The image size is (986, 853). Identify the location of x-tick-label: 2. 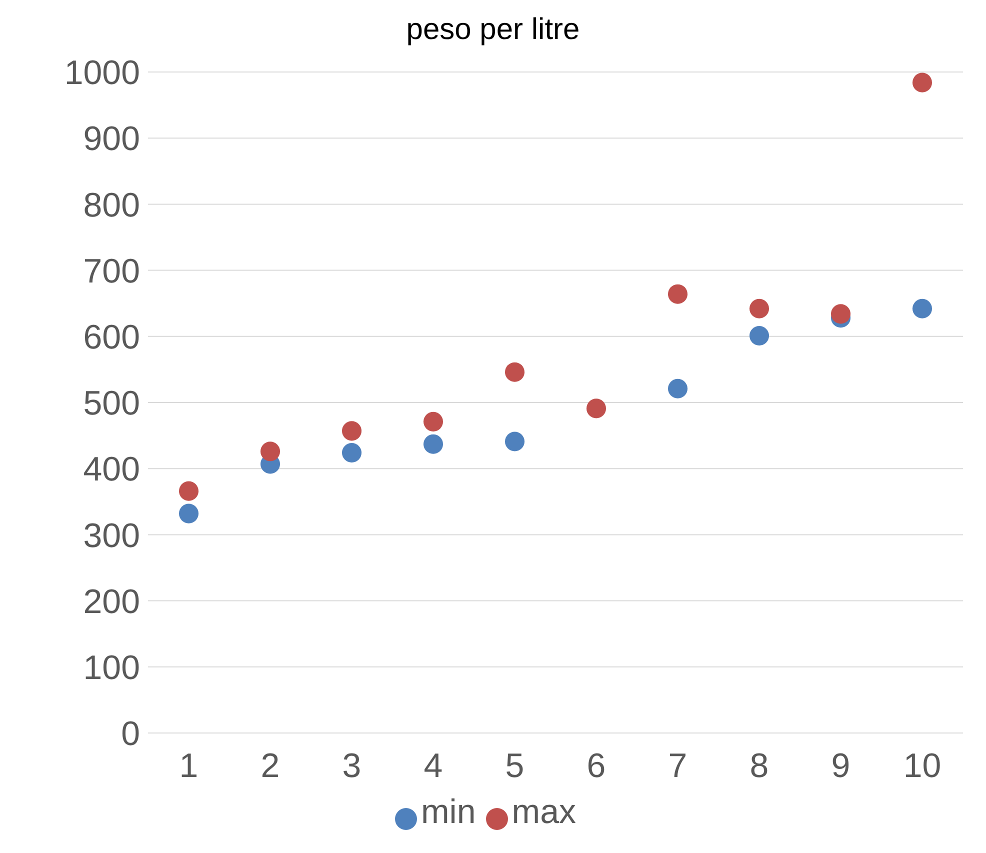
(270, 766).